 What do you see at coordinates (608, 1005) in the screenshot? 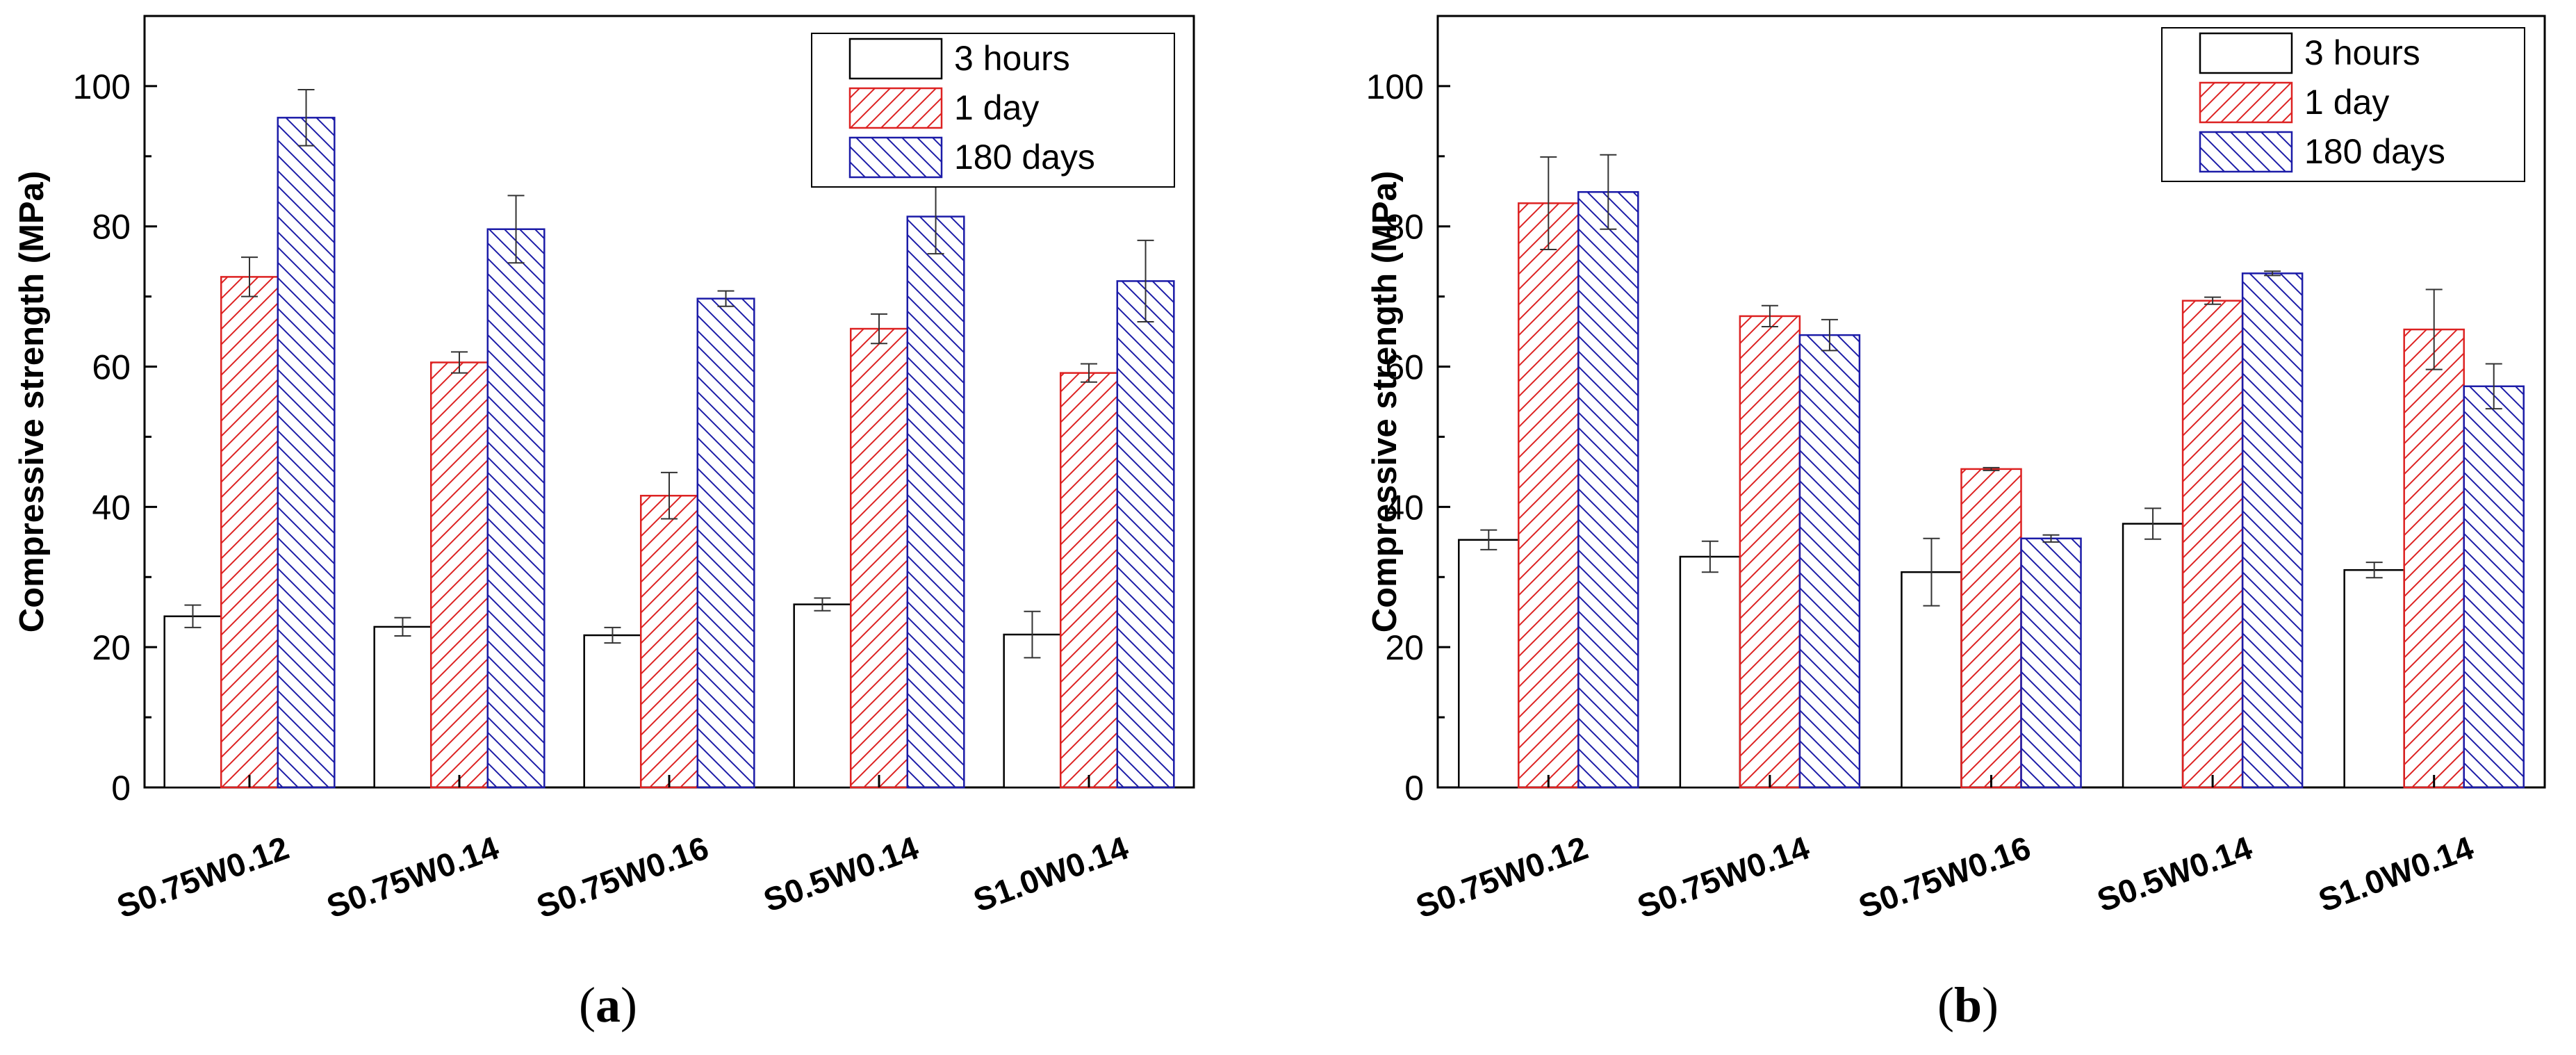
I see `panel-caption-a: (a)` at bounding box center [608, 1005].